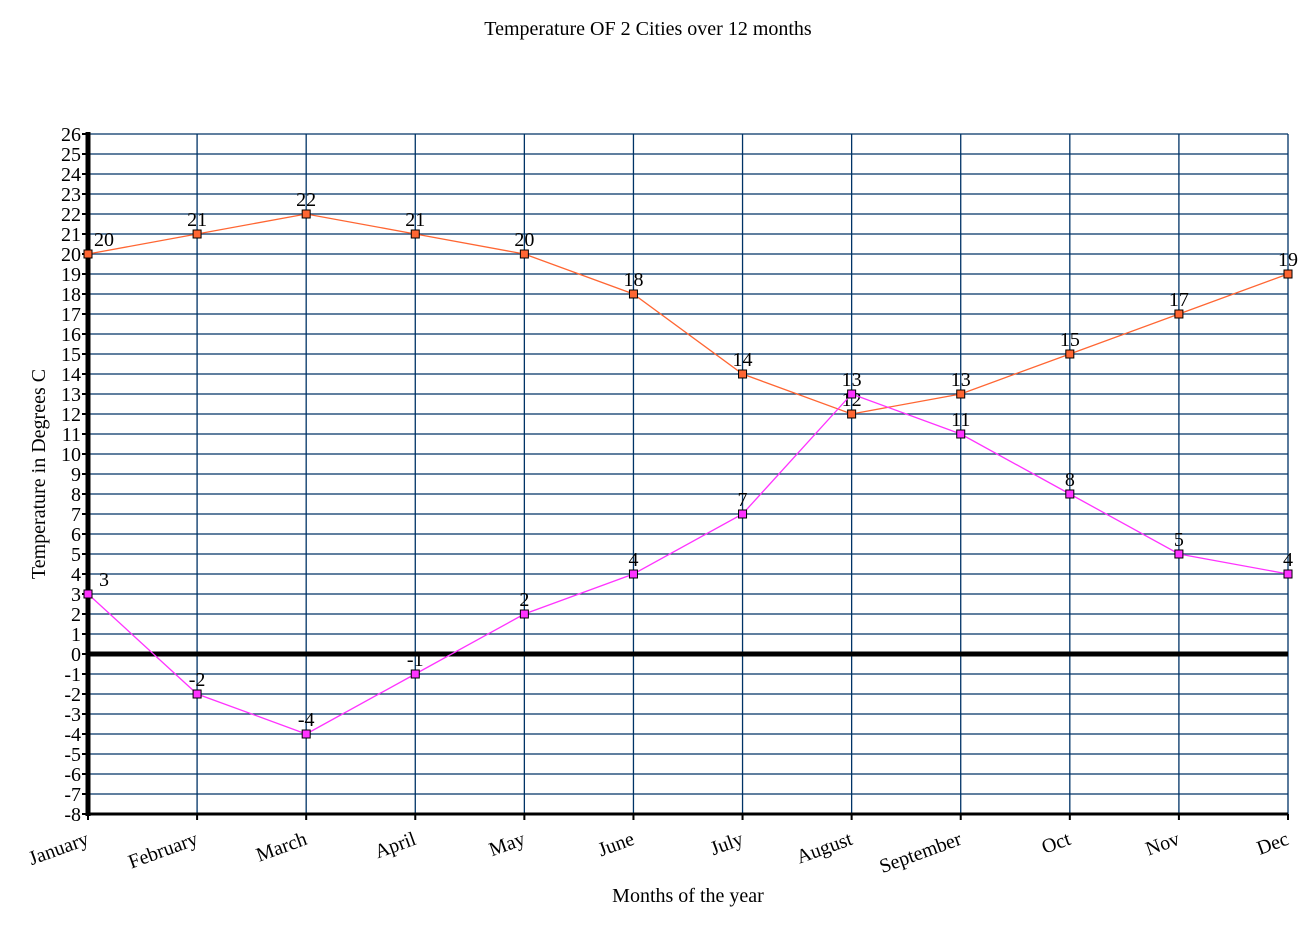  What do you see at coordinates (76, 575) in the screenshot?
I see `y-tick-label: 4` at bounding box center [76, 575].